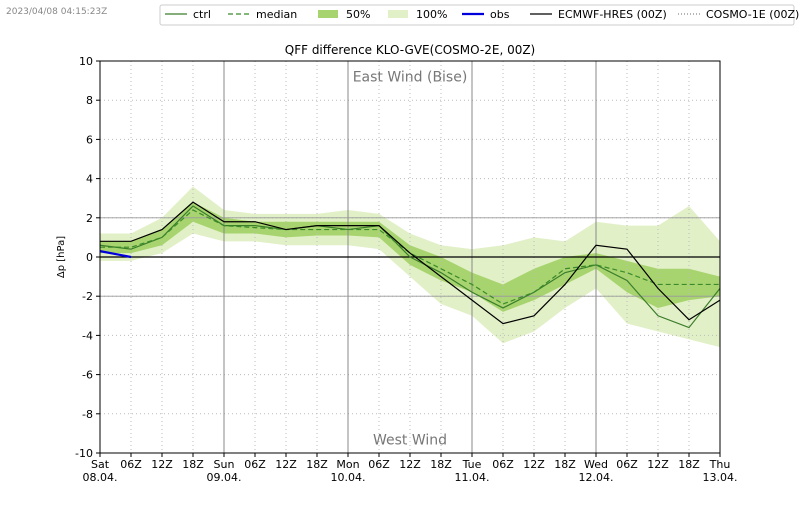 The image size is (800, 509). I want to click on y-tick-label: -6, so click(87, 375).